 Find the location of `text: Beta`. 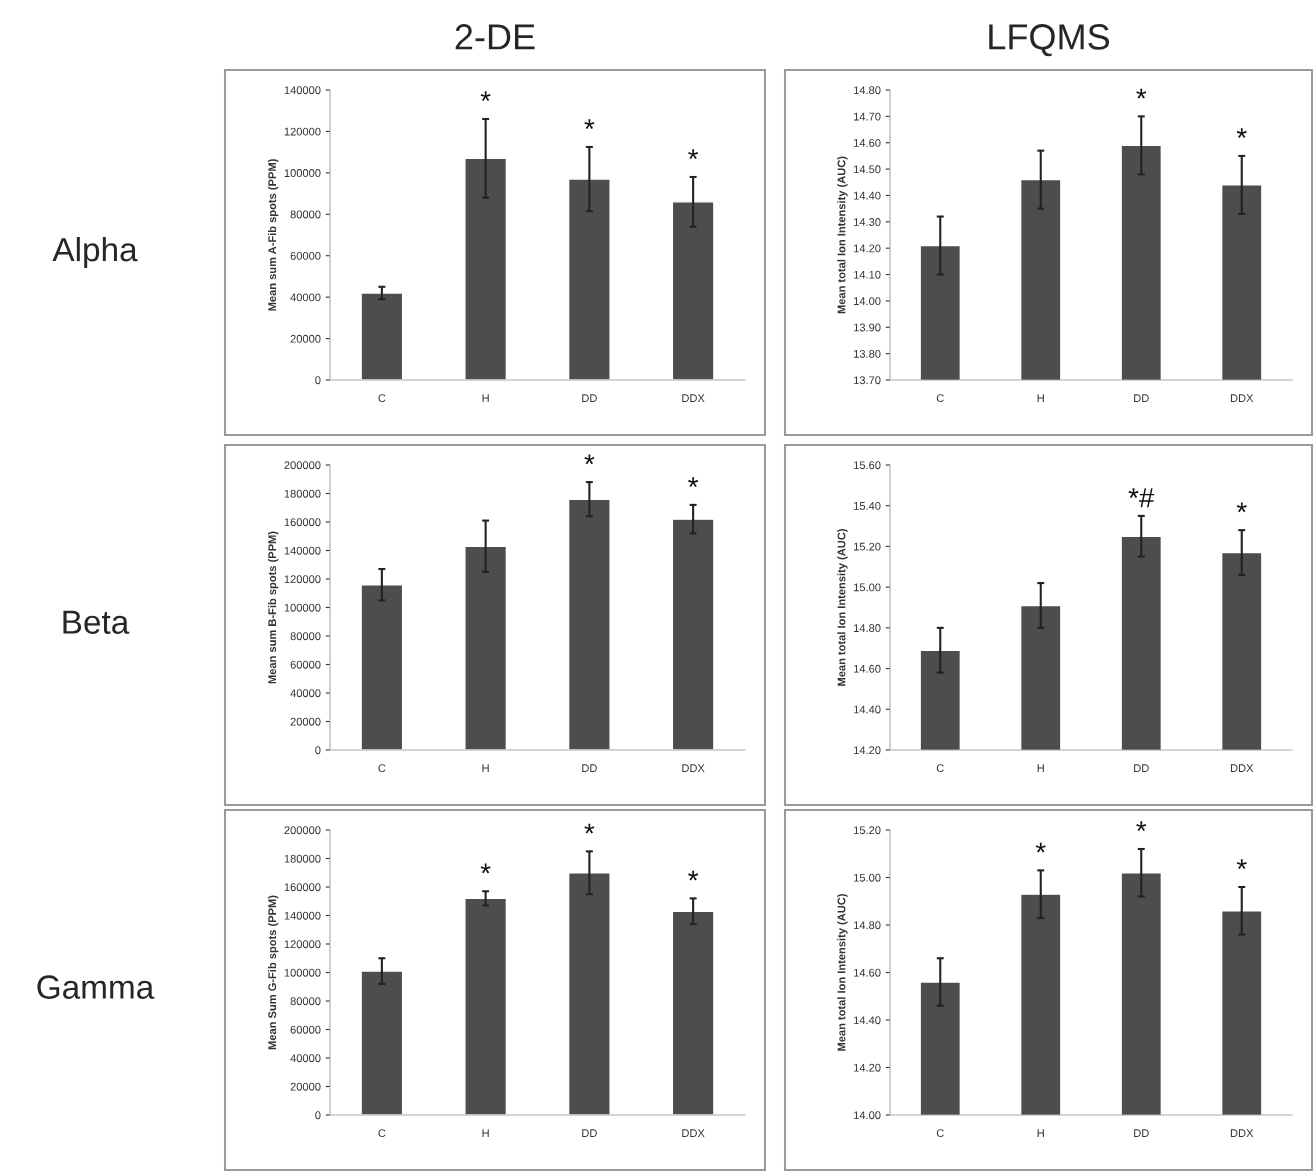

text: Beta is located at coordinates (96, 622).